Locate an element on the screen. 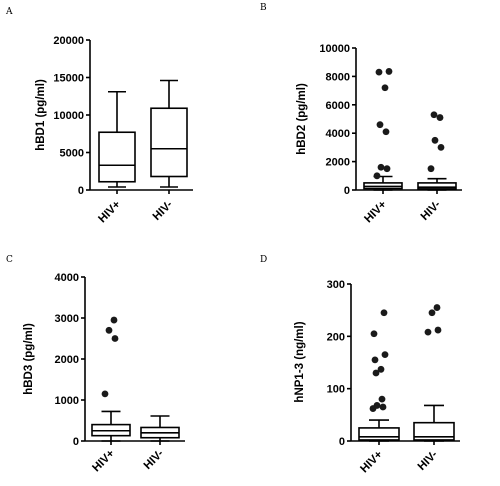 The width and height of the screenshot is (500, 486). y-tick-label: 200 is located at coordinates (336, 337).